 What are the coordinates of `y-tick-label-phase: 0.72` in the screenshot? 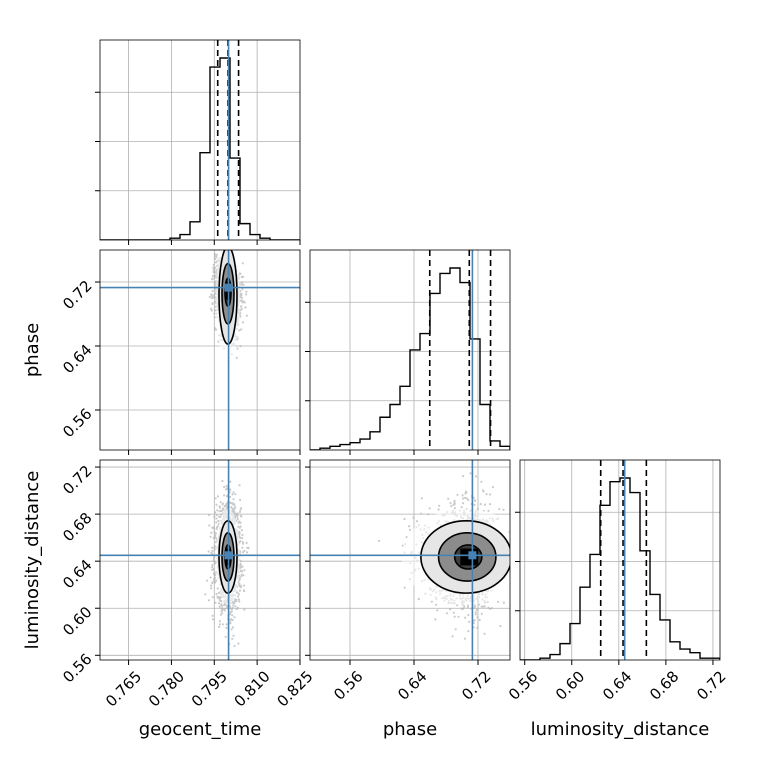 It's located at (77, 295).